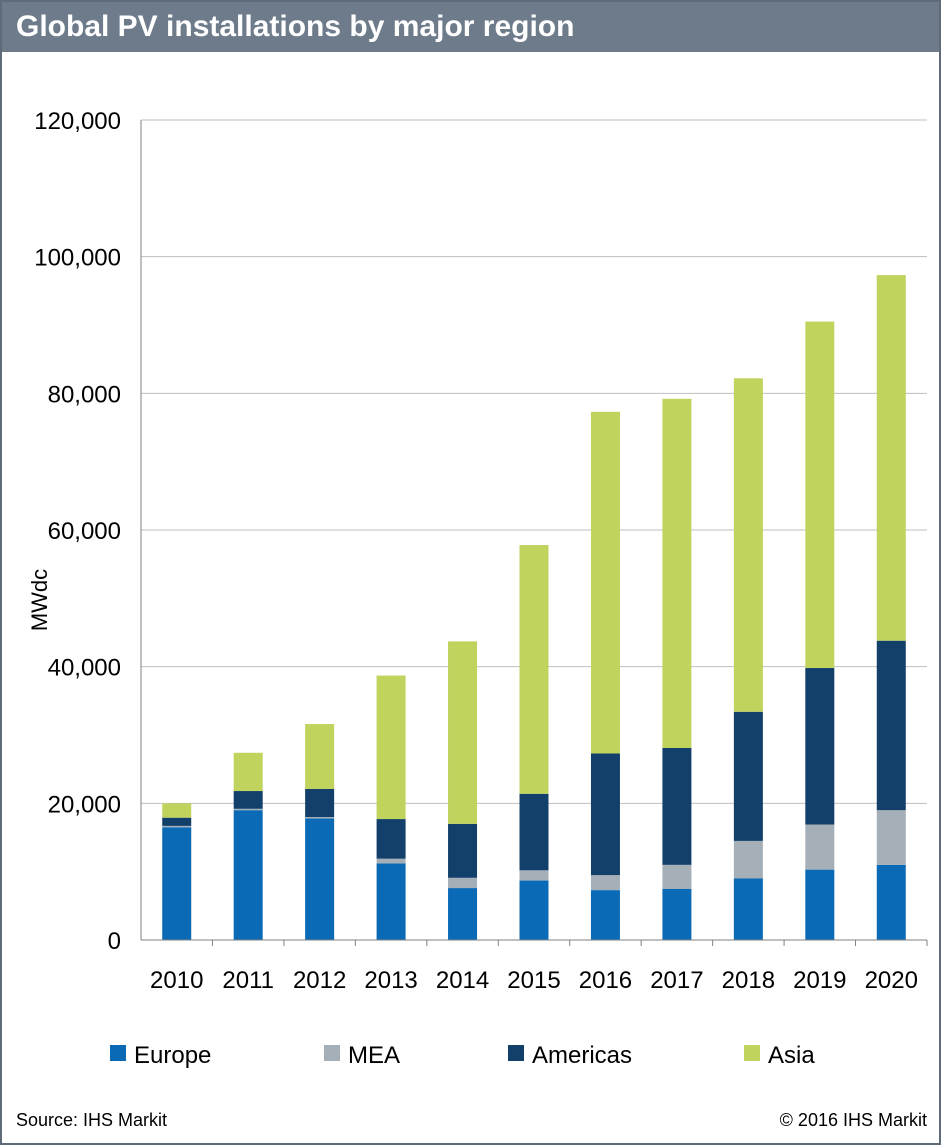 The image size is (941, 1145). I want to click on x-tick-label: 2011, so click(248, 980).